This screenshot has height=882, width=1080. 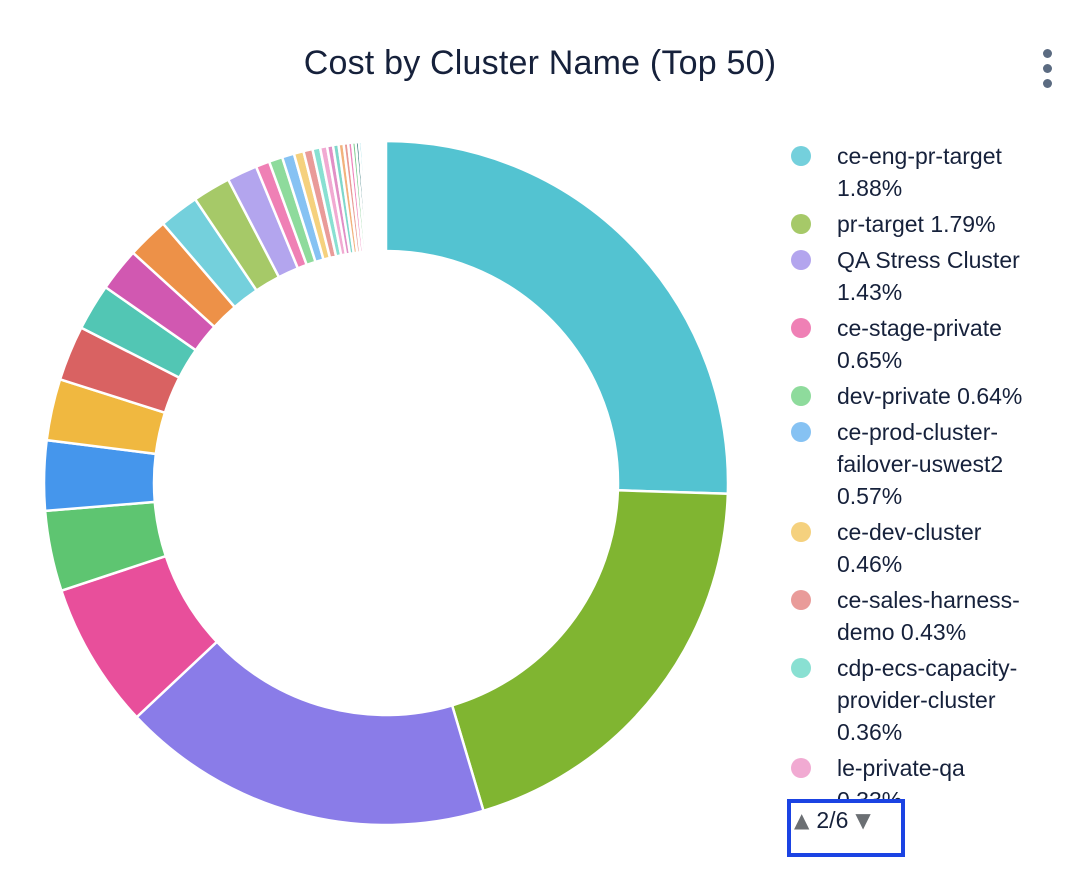 I want to click on legend-label: ce-sales-harness-demo 0.43%, so click(x=928, y=616).